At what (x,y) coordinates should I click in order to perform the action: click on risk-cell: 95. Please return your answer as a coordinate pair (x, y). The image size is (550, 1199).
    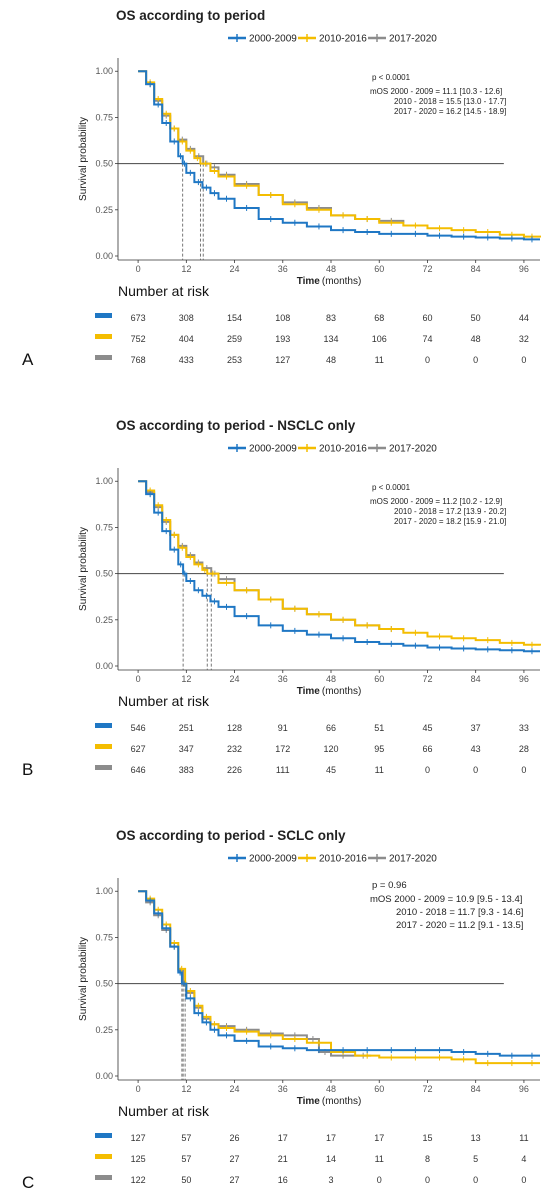
    Looking at the image, I should click on (379, 749).